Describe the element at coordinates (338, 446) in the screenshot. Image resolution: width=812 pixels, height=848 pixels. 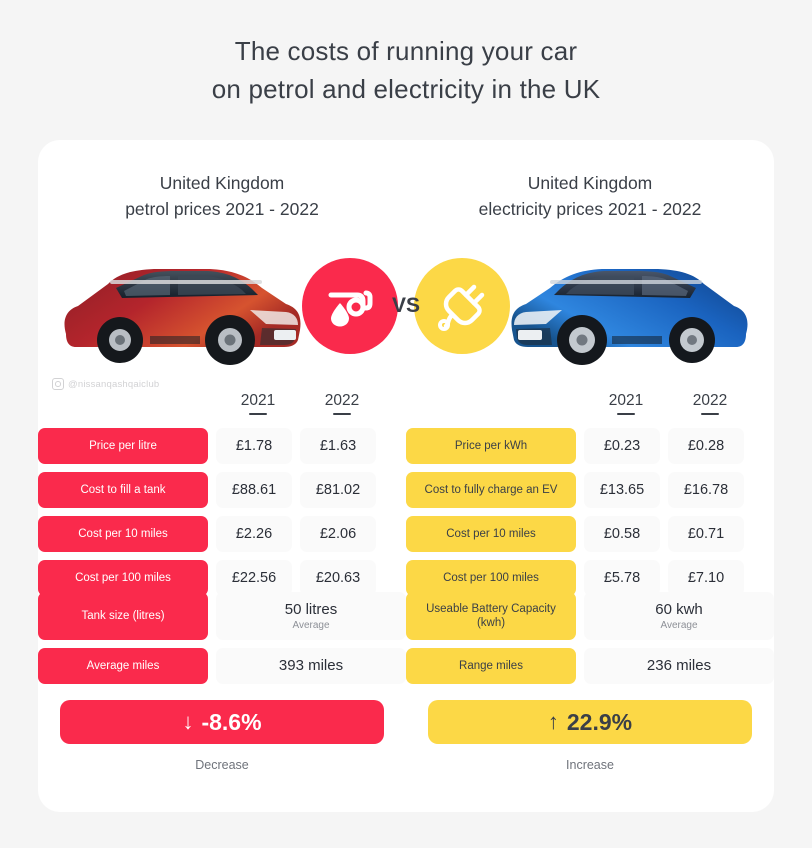
I see `row-value-2022: £1.63` at that location.